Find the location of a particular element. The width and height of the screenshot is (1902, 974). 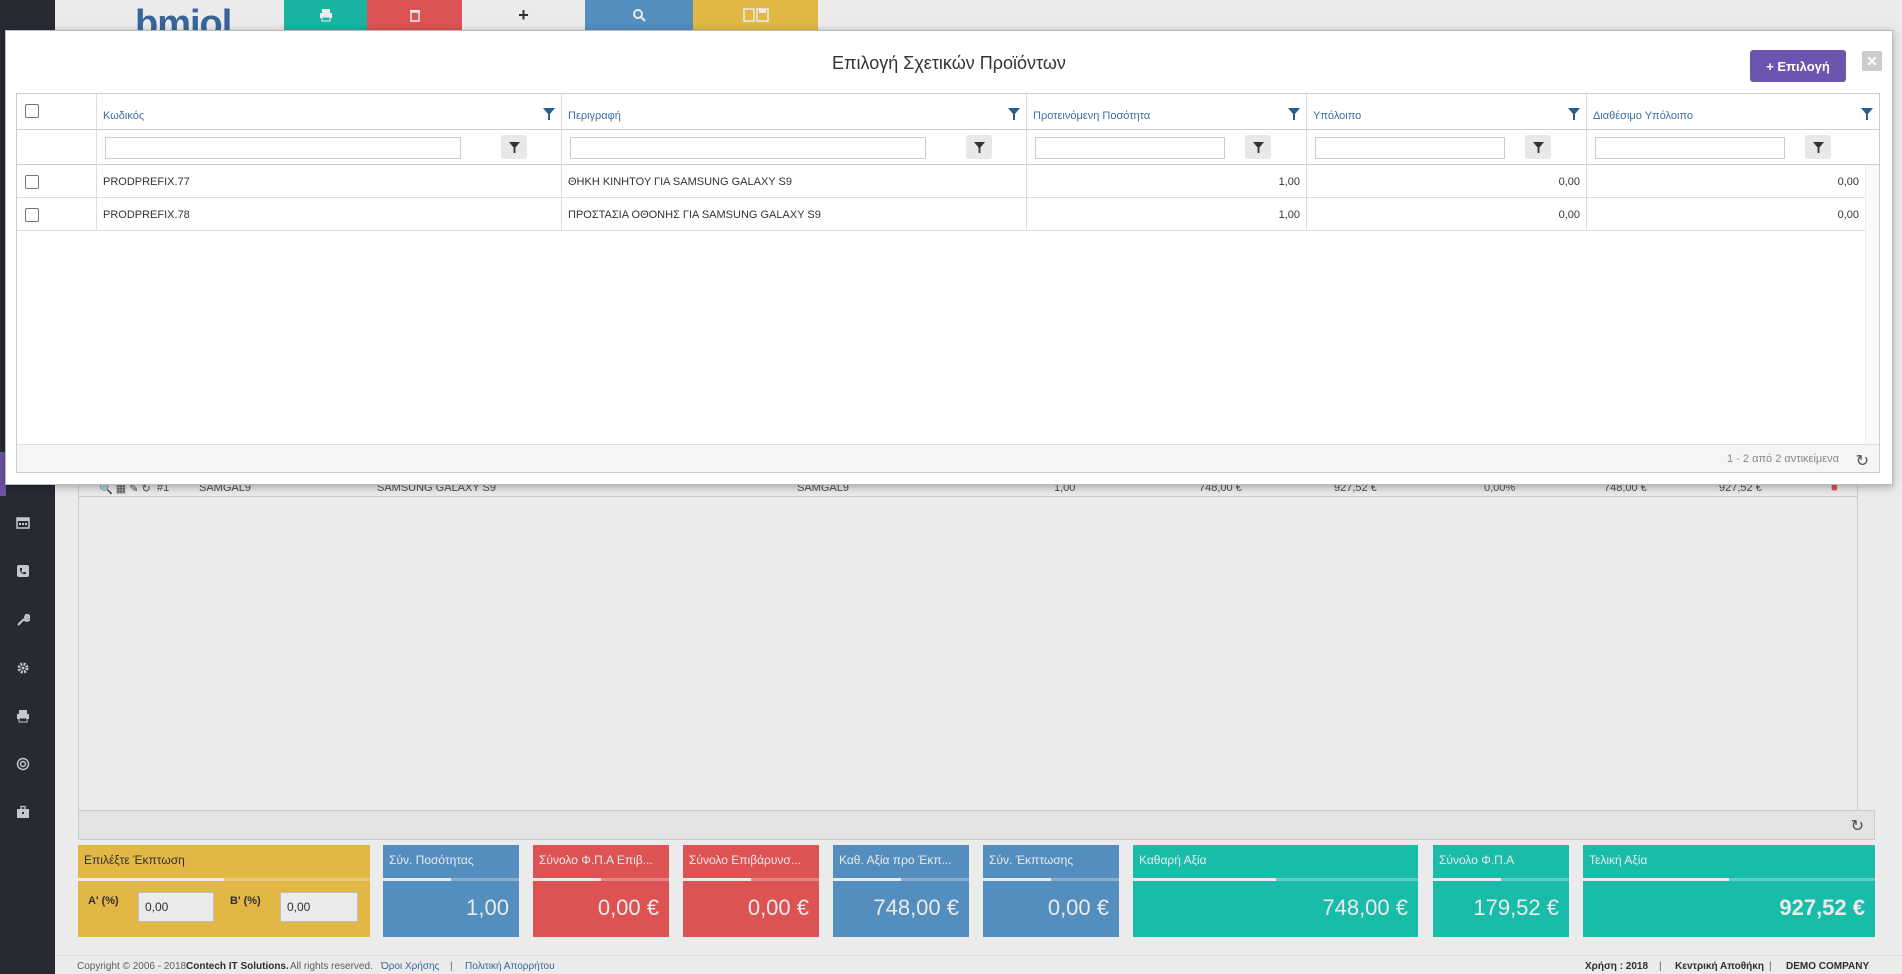

header-description: Περιγραφή is located at coordinates (794, 112).